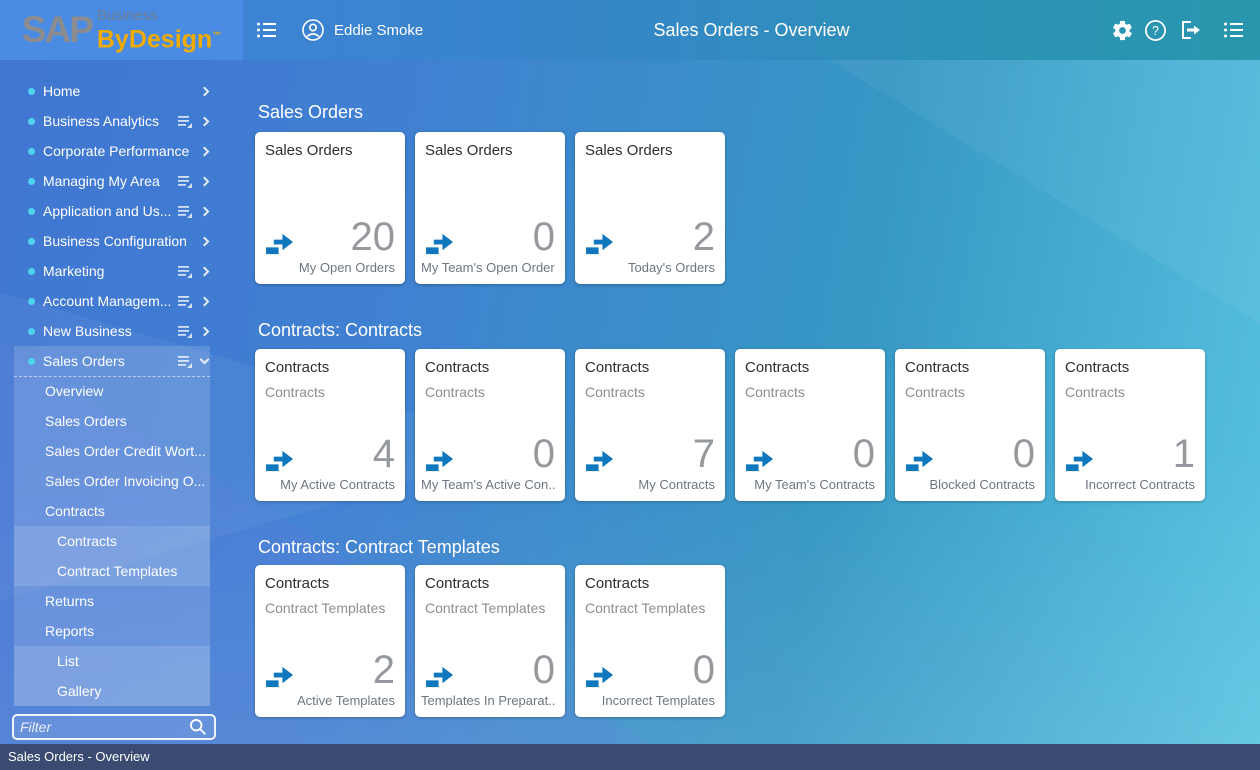  Describe the element at coordinates (114, 91) in the screenshot. I see `sidebar-item-home: Home` at that location.